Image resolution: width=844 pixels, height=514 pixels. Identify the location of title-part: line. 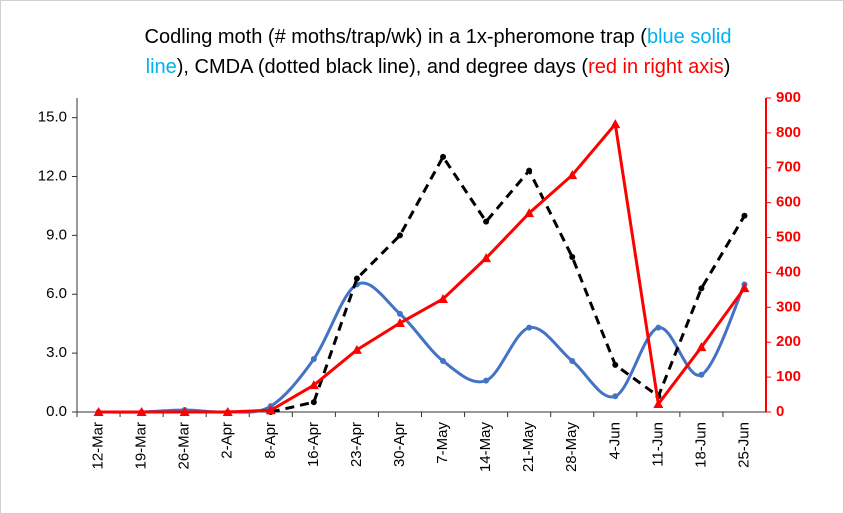
(161, 67).